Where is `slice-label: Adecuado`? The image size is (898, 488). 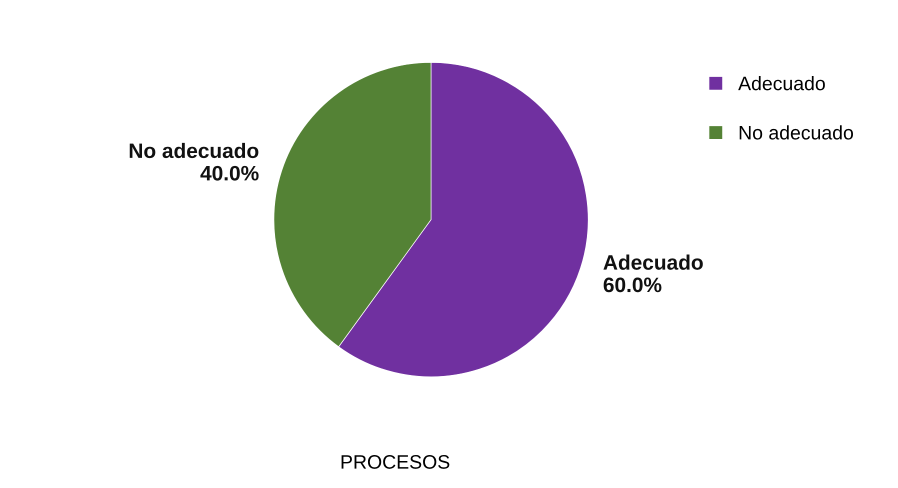 slice-label: Adecuado is located at coordinates (653, 262).